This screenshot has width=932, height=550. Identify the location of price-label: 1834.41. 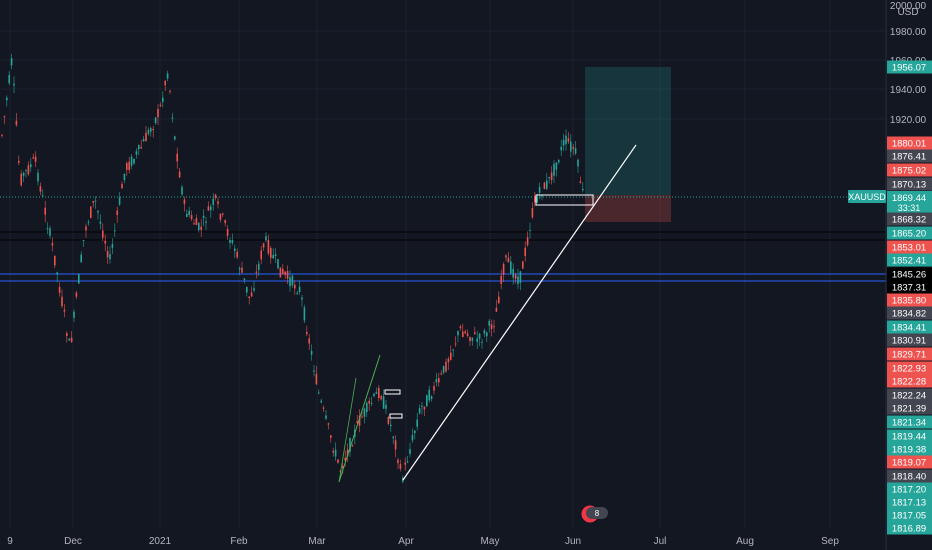
(909, 327).